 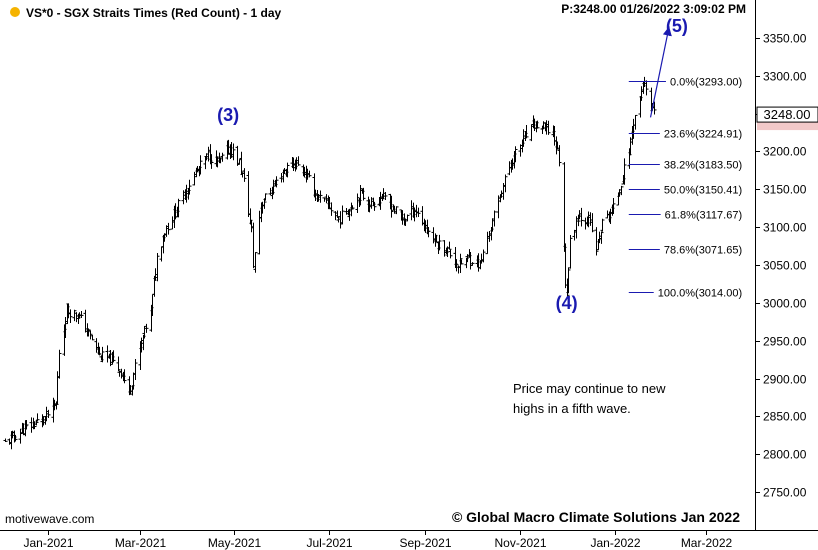 I want to click on last-price-box, so click(x=787, y=114).